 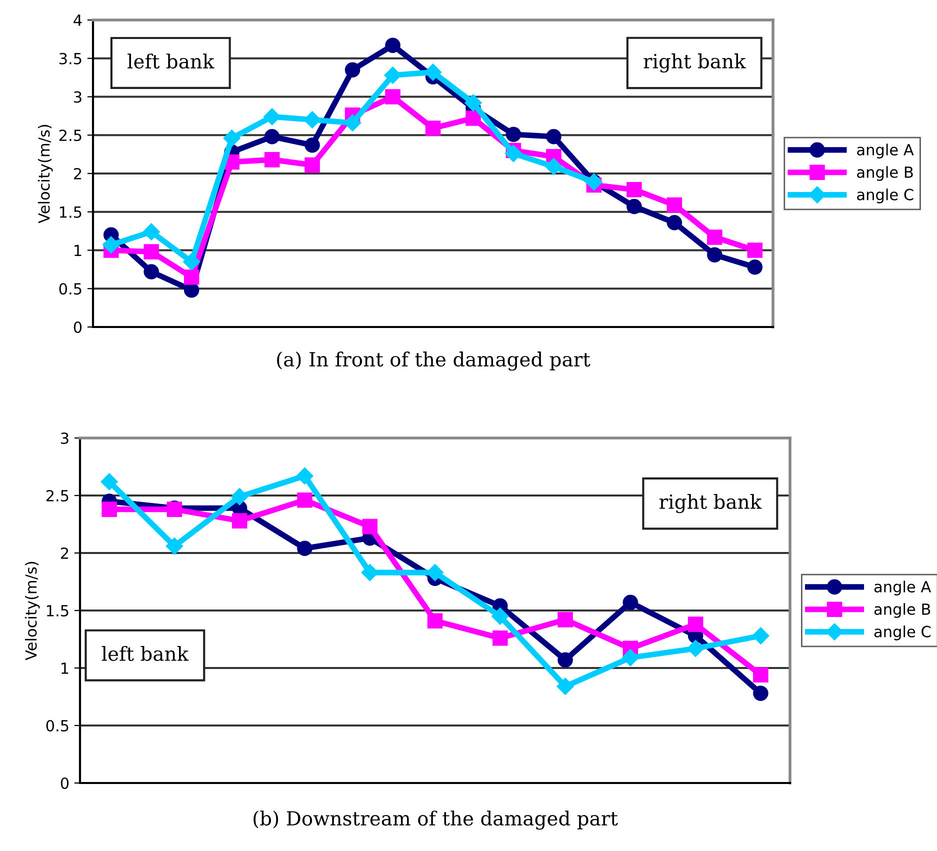 I want to click on text: (b) Downstream of the damaged part, so click(x=436, y=820).